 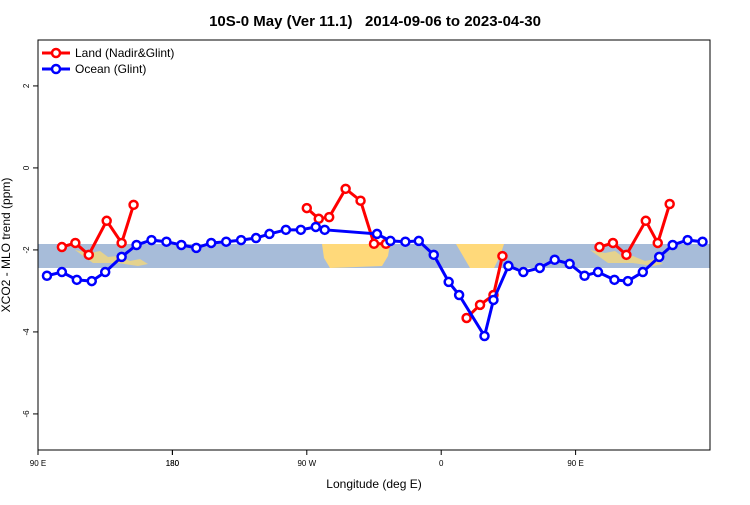 What do you see at coordinates (110, 69) in the screenshot?
I see `legend-label: Ocean (Glint)` at bounding box center [110, 69].